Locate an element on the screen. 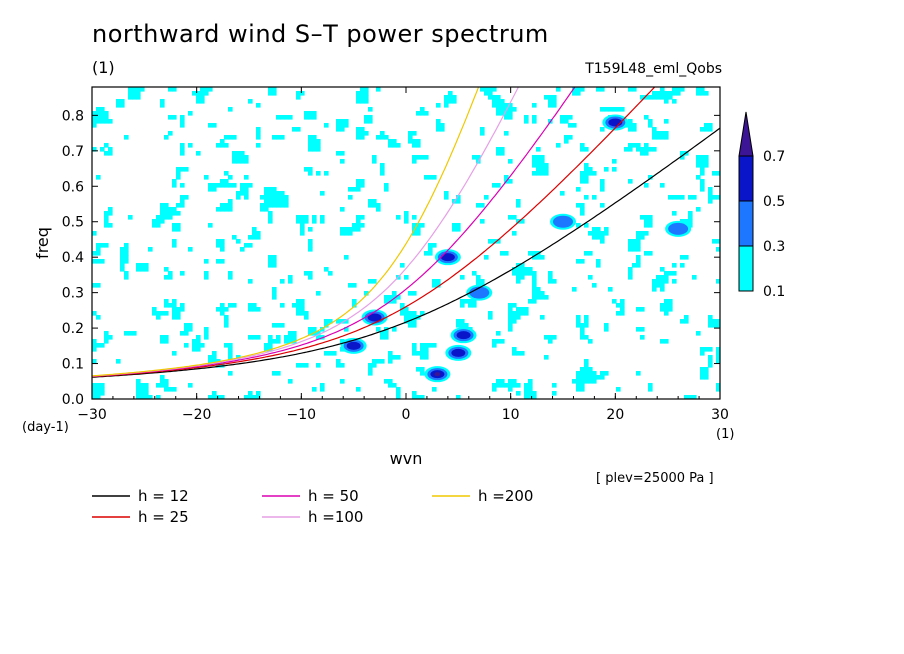 The width and height of the screenshot is (904, 654). legend-label-h25: h = 25 is located at coordinates (163, 517).